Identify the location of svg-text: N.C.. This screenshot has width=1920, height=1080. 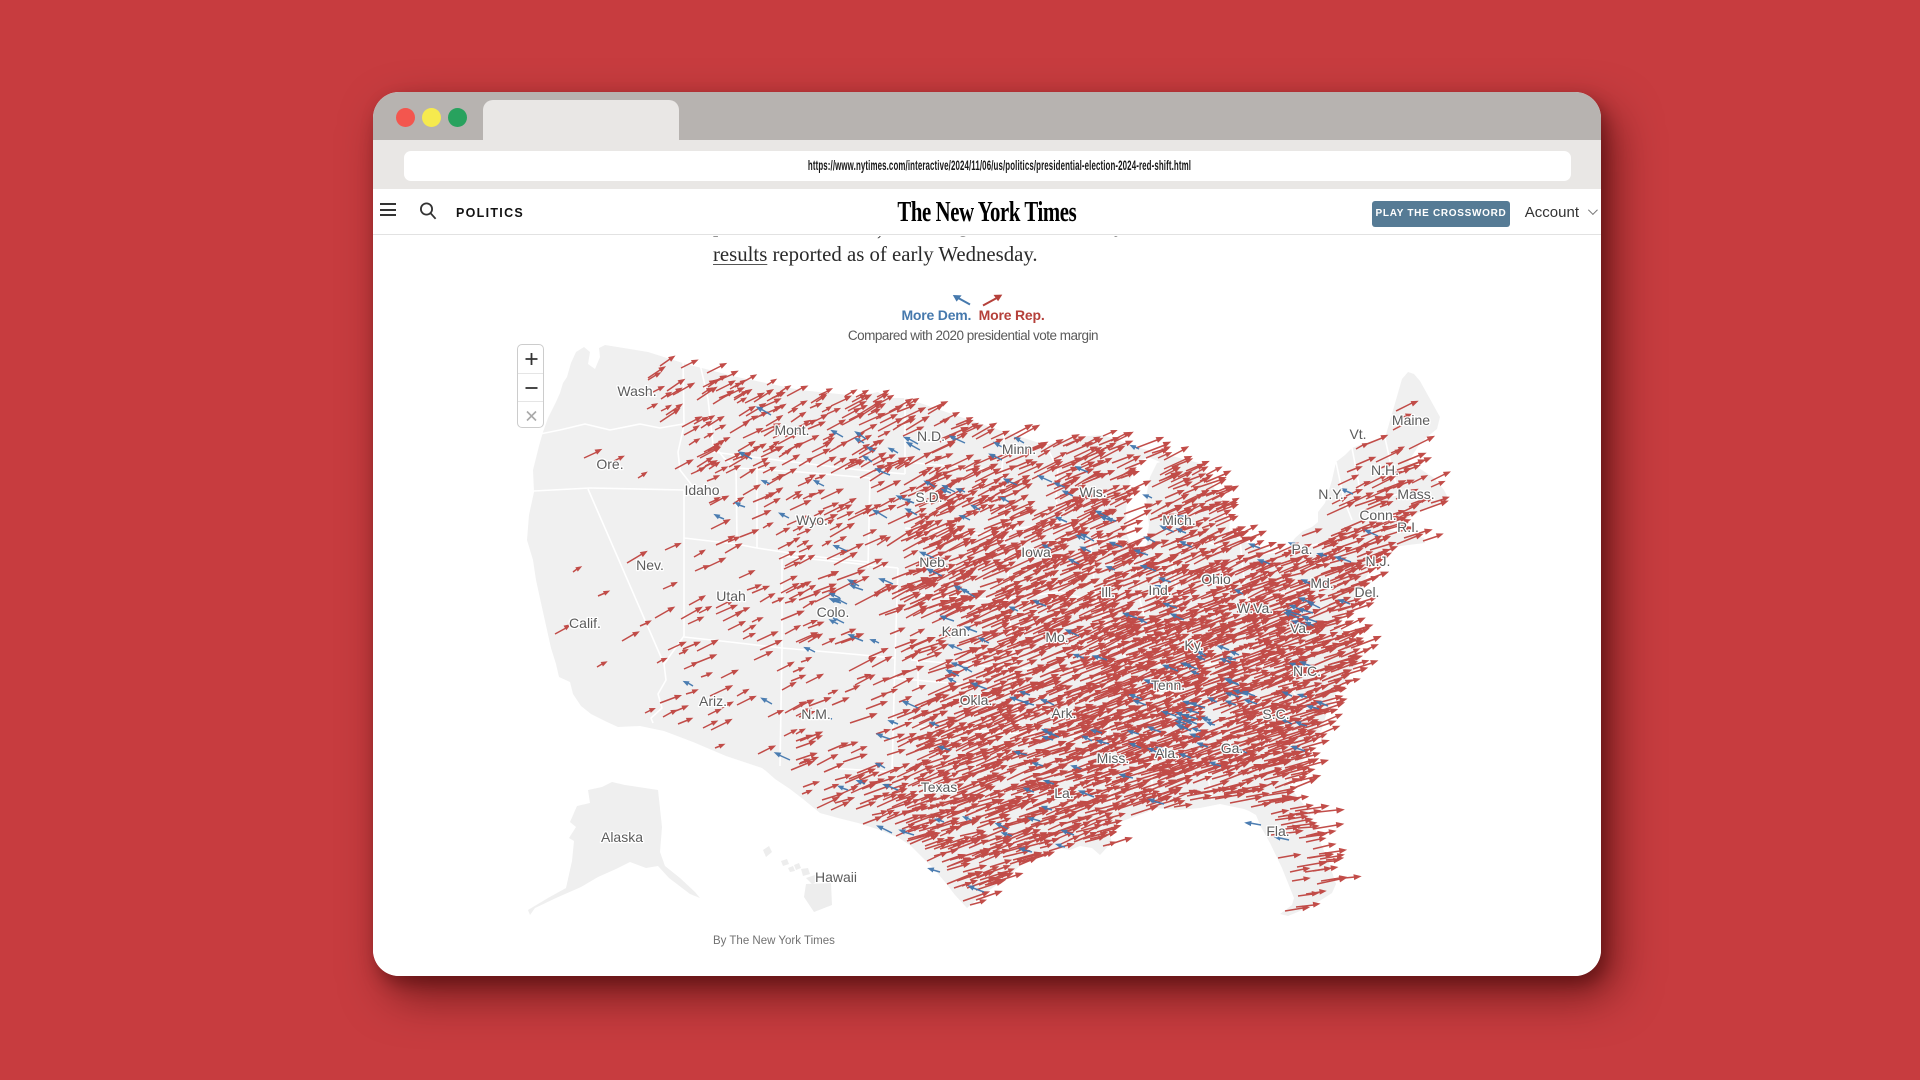
(1307, 671).